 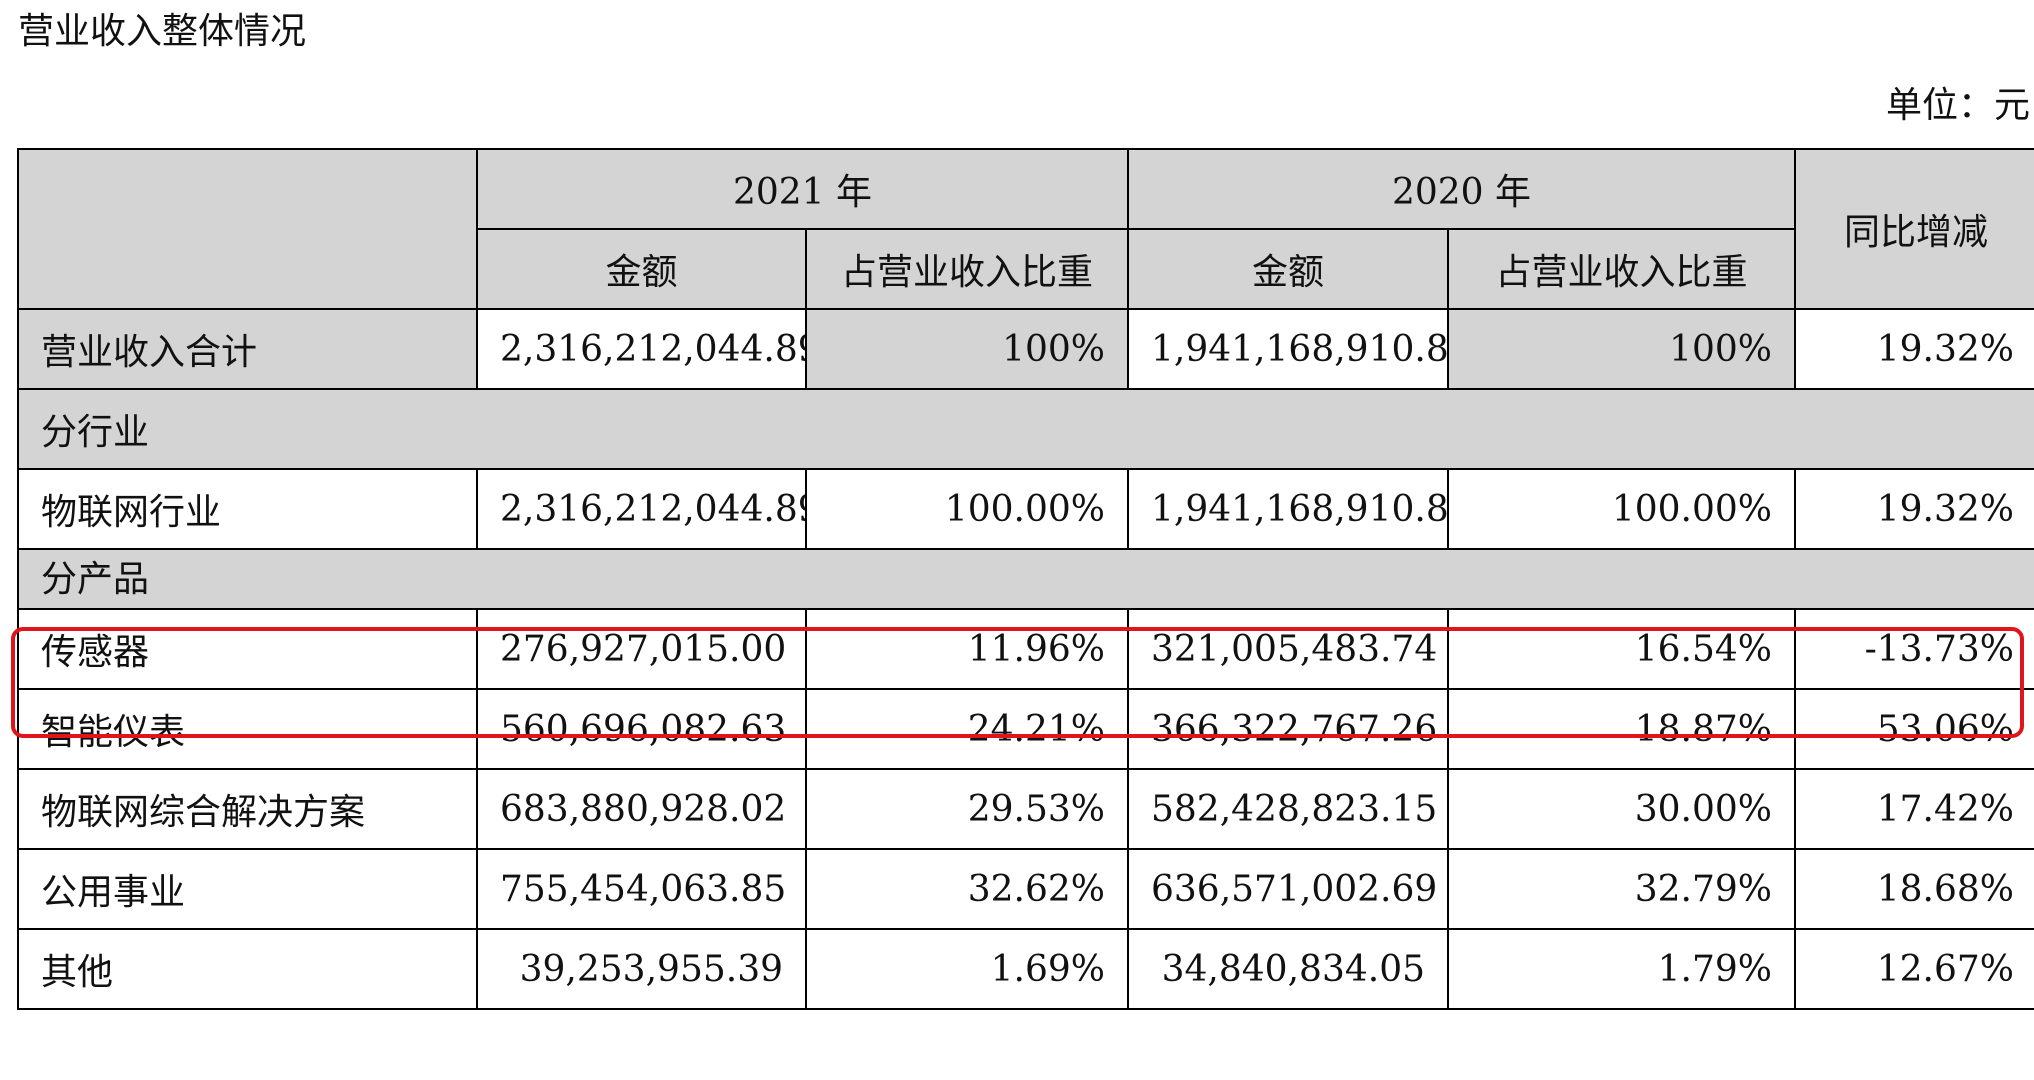 I want to click on ratio-2020-cell: 1.79%, so click(x=1621, y=969).